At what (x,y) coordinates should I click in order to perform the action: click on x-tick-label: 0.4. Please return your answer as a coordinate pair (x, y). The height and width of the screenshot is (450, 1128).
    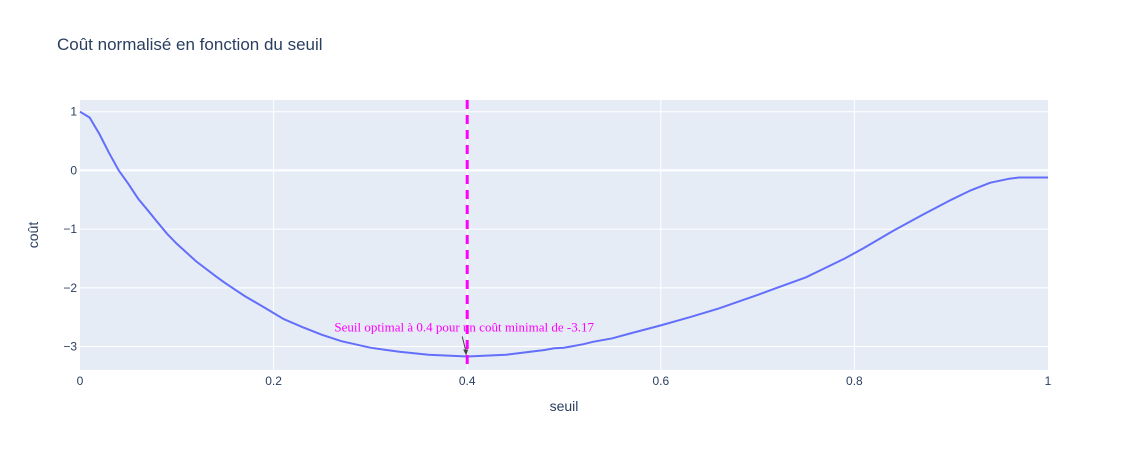
    Looking at the image, I should click on (467, 381).